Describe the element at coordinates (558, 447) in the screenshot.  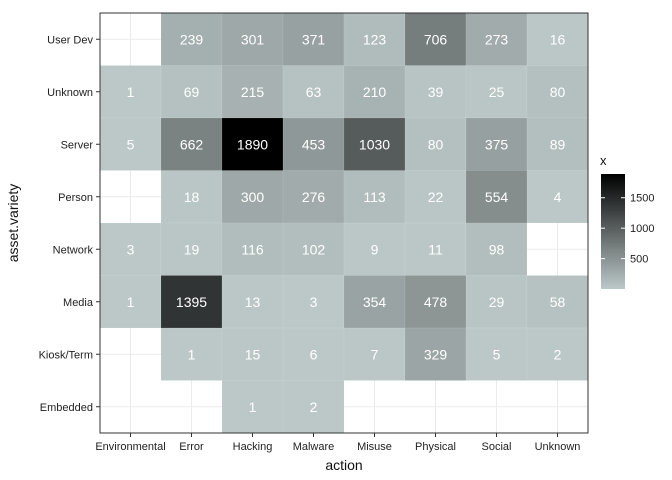
I see `x-tick-label-unknown: Unknown` at that location.